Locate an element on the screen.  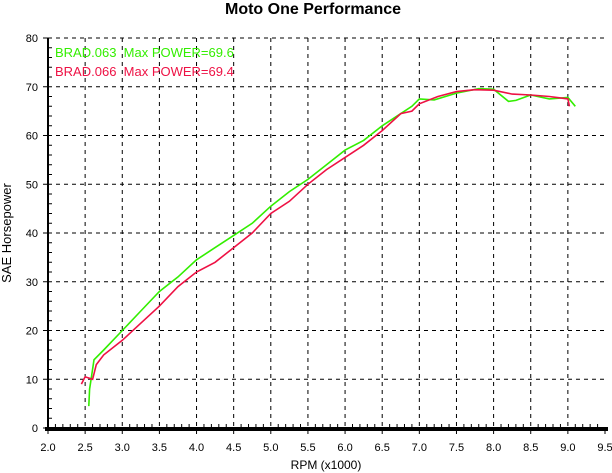
chart-title: Moto One Performance is located at coordinates (313, 9).